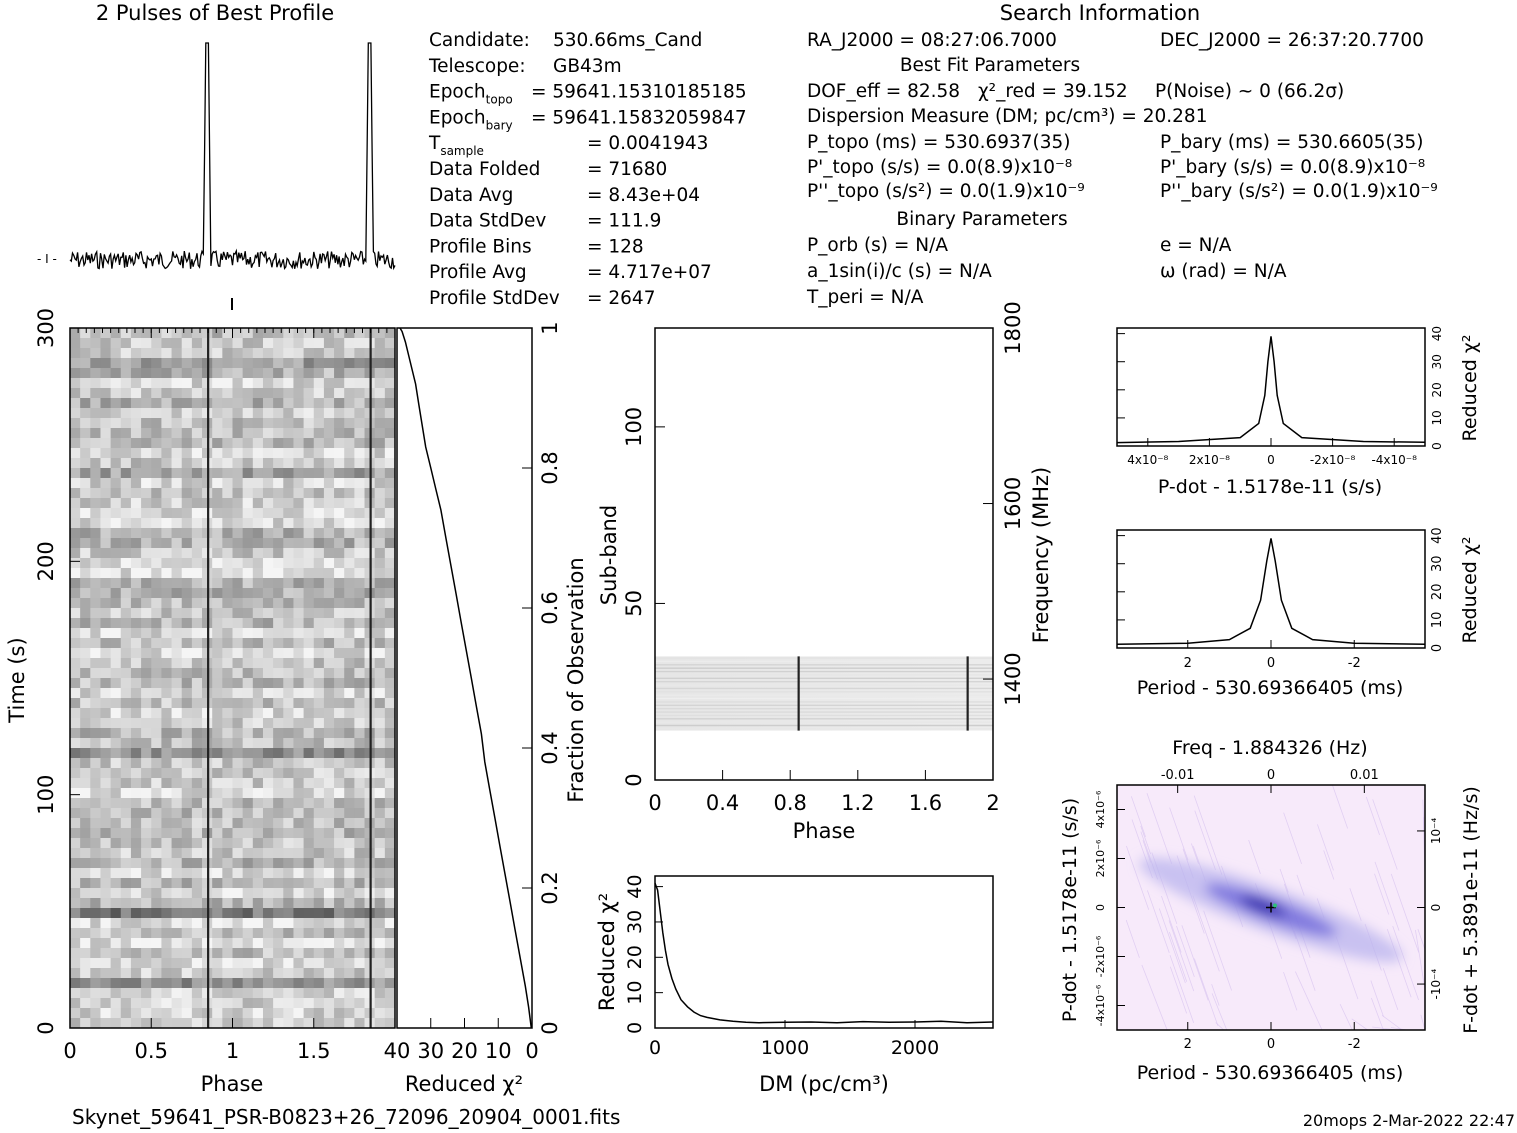 The image size is (1517, 1133). Describe the element at coordinates (1208, 835) in the screenshot. I see `plane-streak` at that location.